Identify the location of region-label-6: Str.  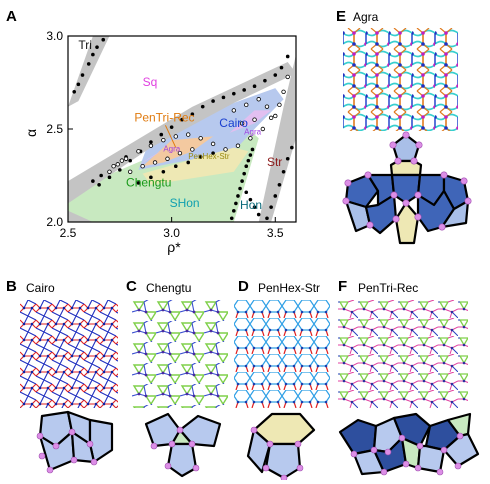
(274, 162).